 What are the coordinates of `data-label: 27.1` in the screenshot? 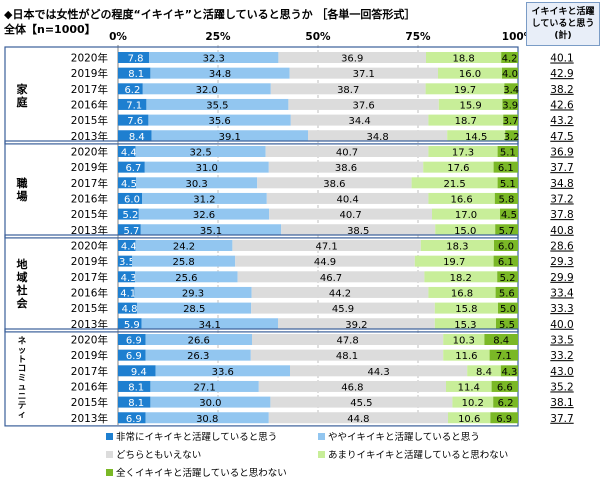 It's located at (204, 387).